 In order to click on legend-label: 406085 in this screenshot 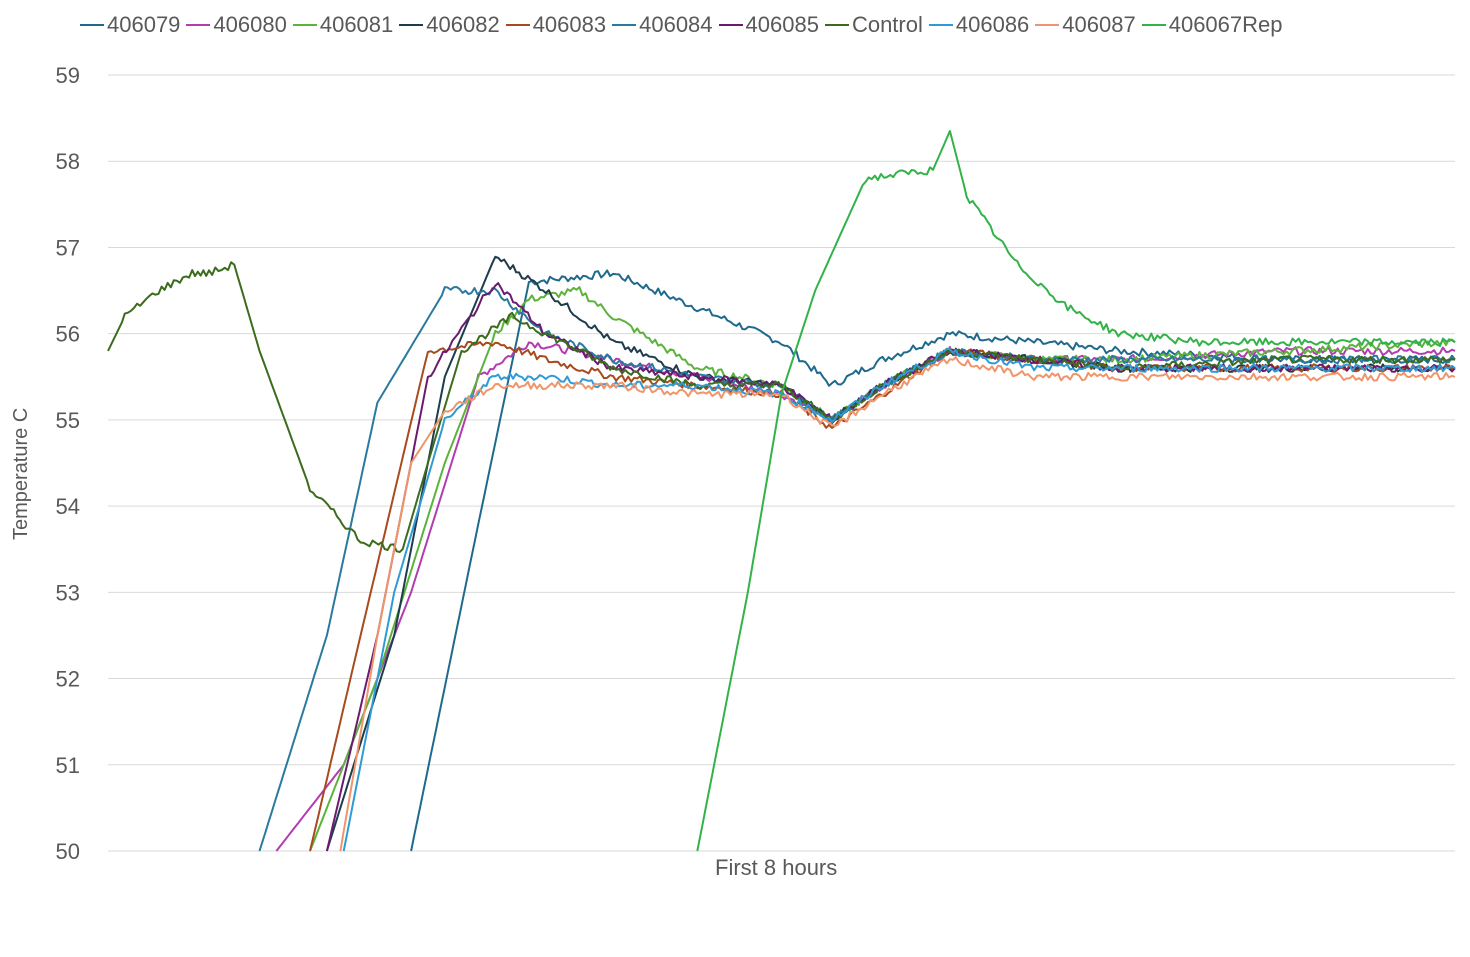, I will do `click(782, 24)`.